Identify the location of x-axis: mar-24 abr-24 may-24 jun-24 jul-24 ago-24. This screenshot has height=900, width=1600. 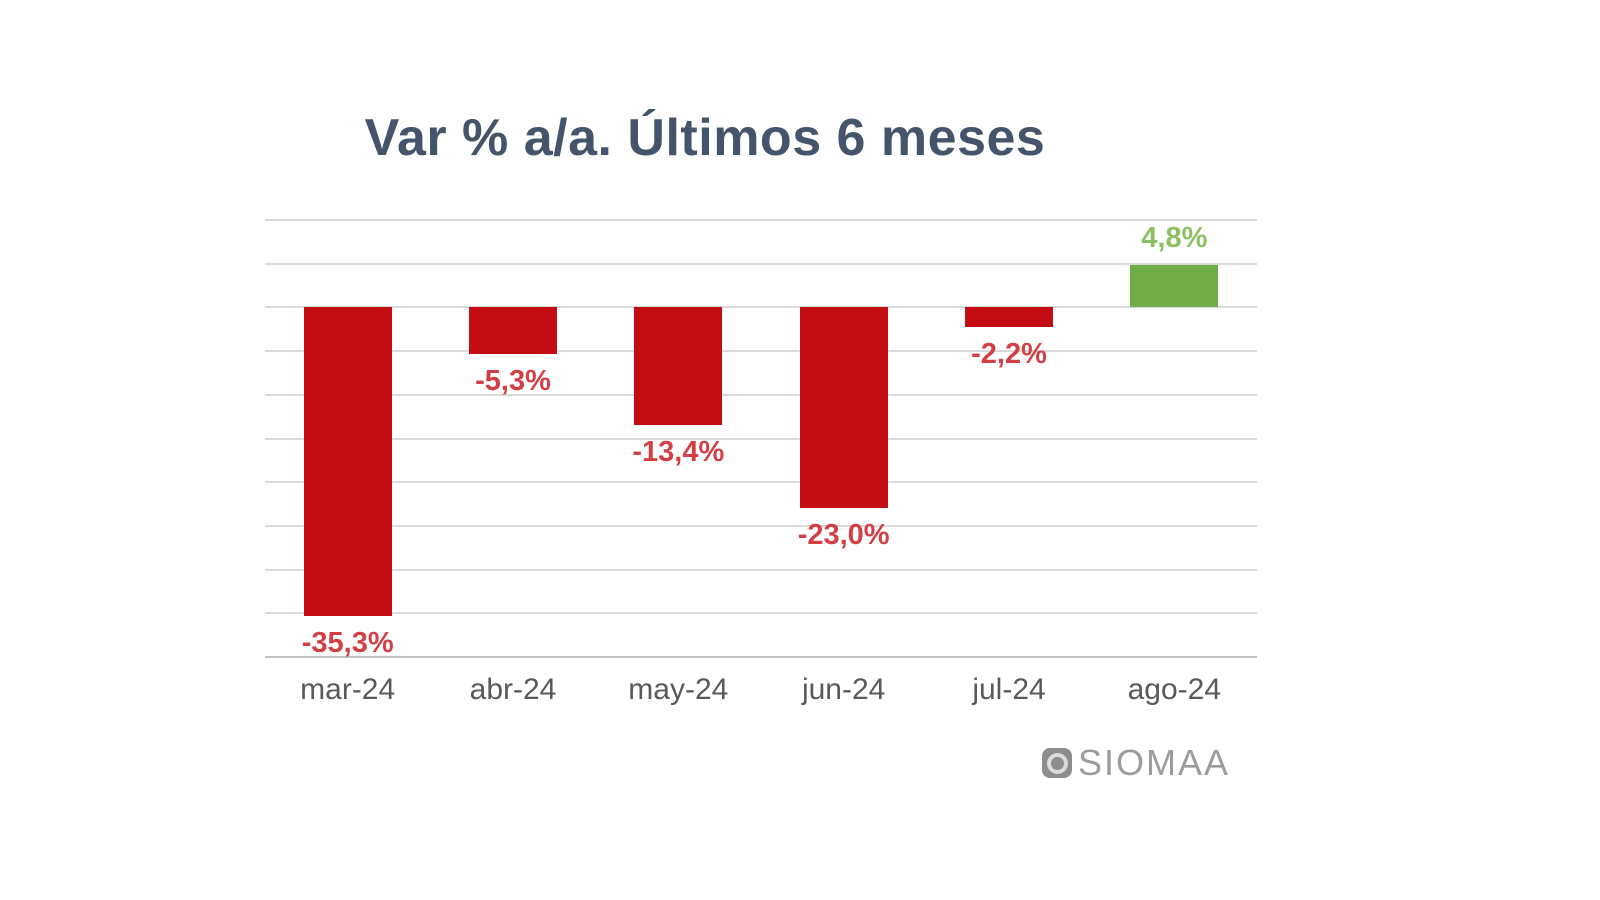
(761, 691).